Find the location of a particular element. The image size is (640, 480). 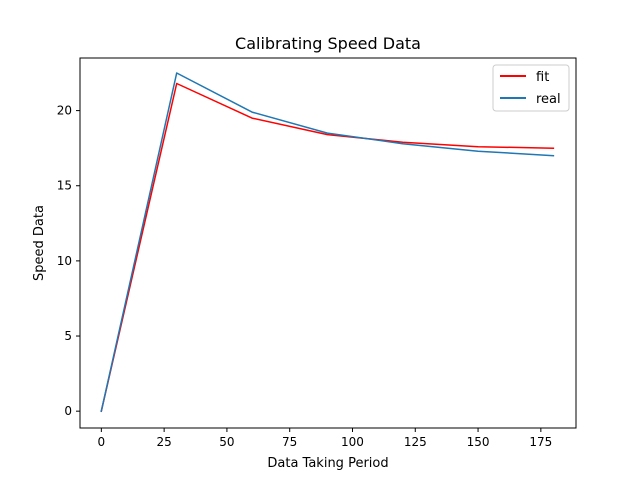

legend-label-fit: fit is located at coordinates (542, 77).